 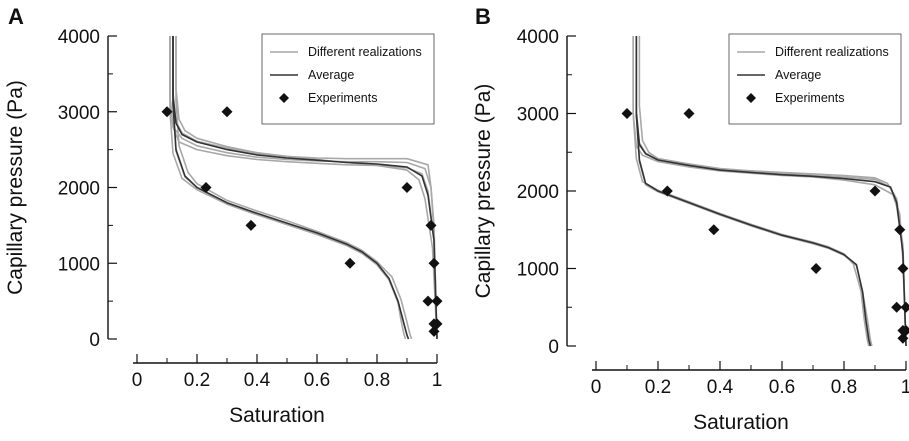 I want to click on panel-label: A, so click(x=16, y=16).